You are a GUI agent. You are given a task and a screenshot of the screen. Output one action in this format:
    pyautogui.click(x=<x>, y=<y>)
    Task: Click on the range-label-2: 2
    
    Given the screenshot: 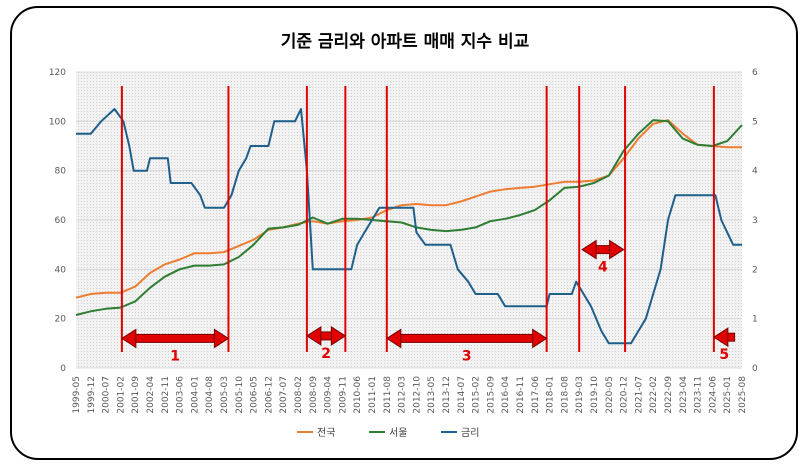 What is the action you would take?
    pyautogui.click(x=326, y=354)
    